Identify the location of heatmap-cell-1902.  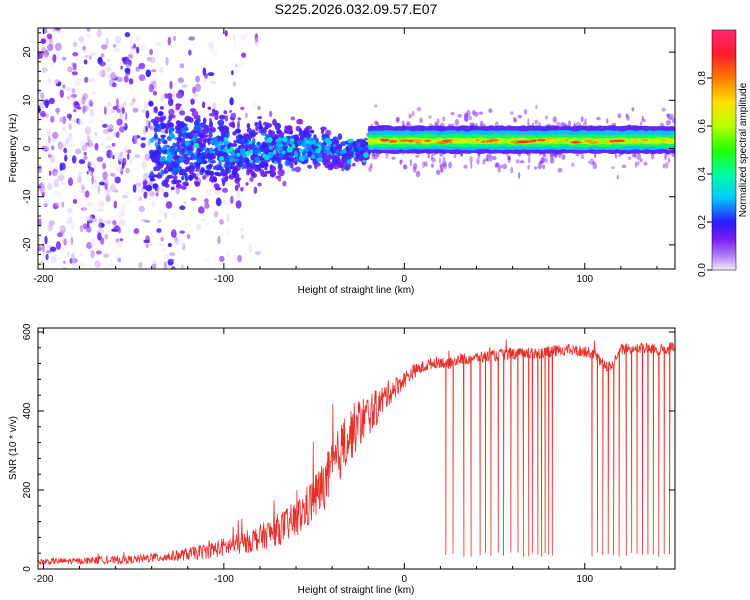
(589, 162).